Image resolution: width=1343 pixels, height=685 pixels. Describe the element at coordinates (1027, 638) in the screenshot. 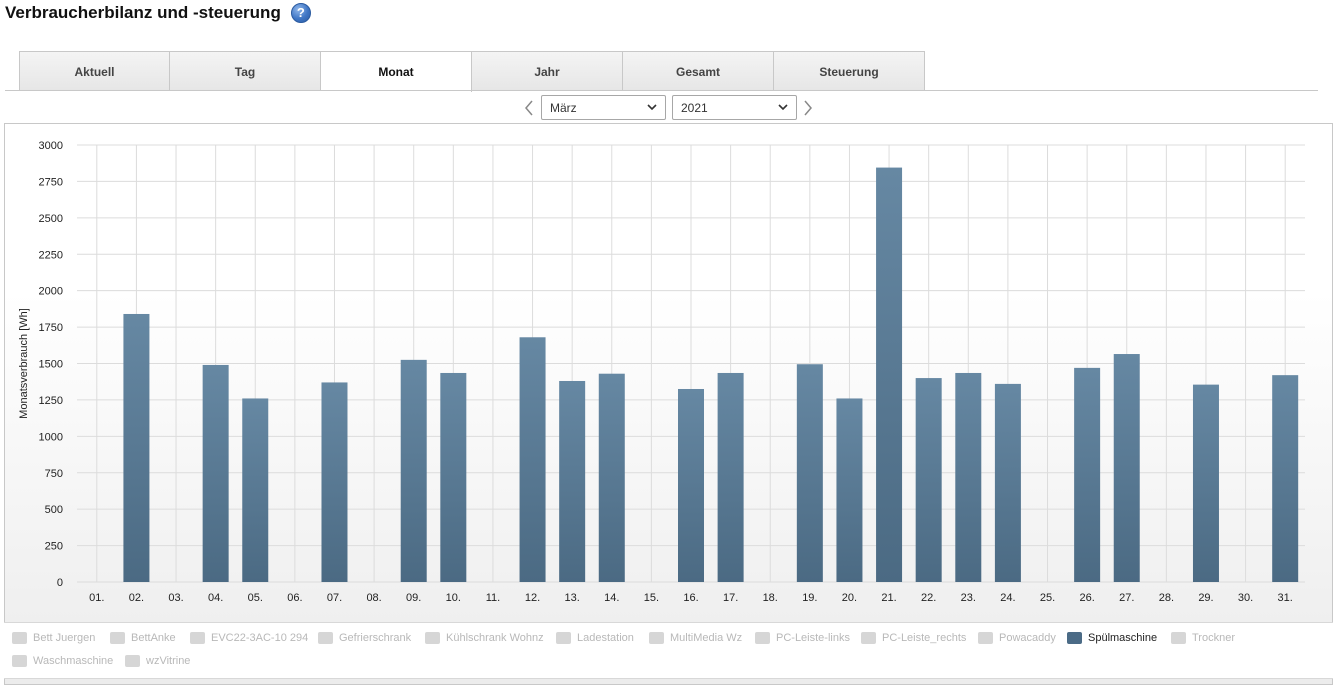

I see `legend-label: Powacaddy` at that location.